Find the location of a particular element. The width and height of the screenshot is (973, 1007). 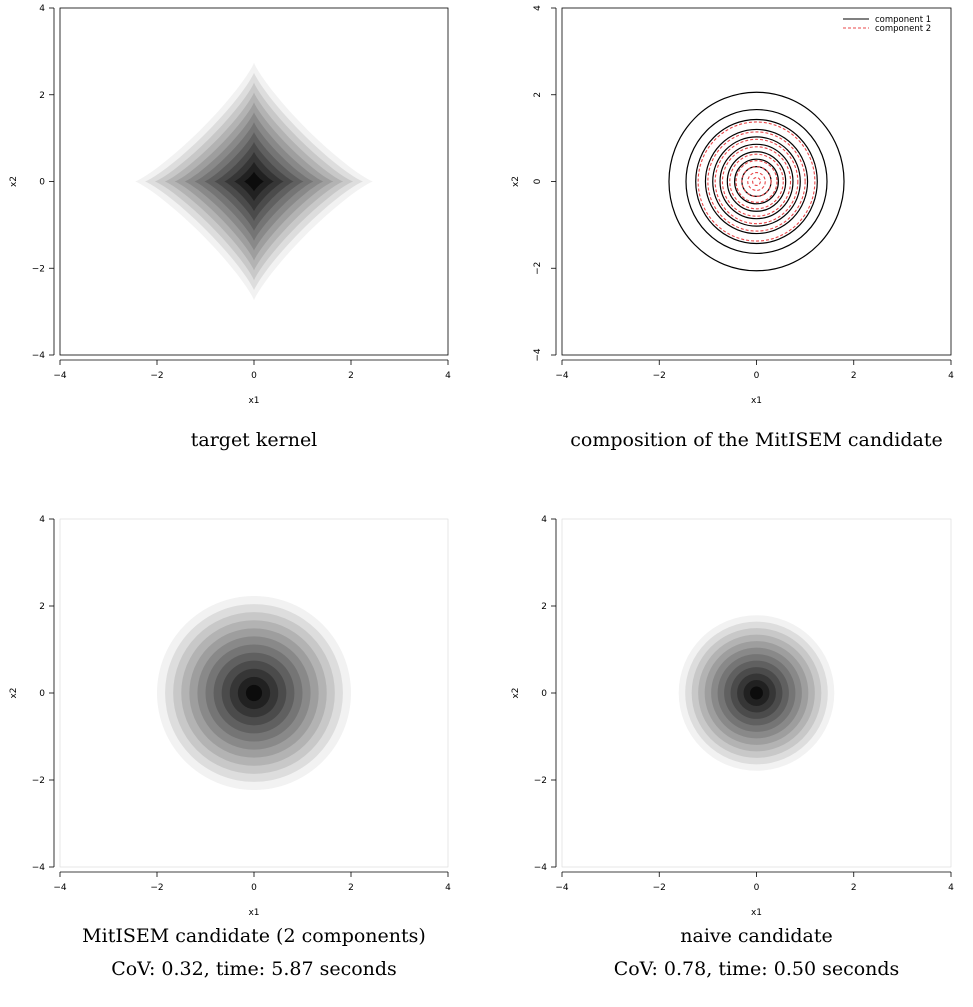

contour-line is located at coordinates (756, 181).